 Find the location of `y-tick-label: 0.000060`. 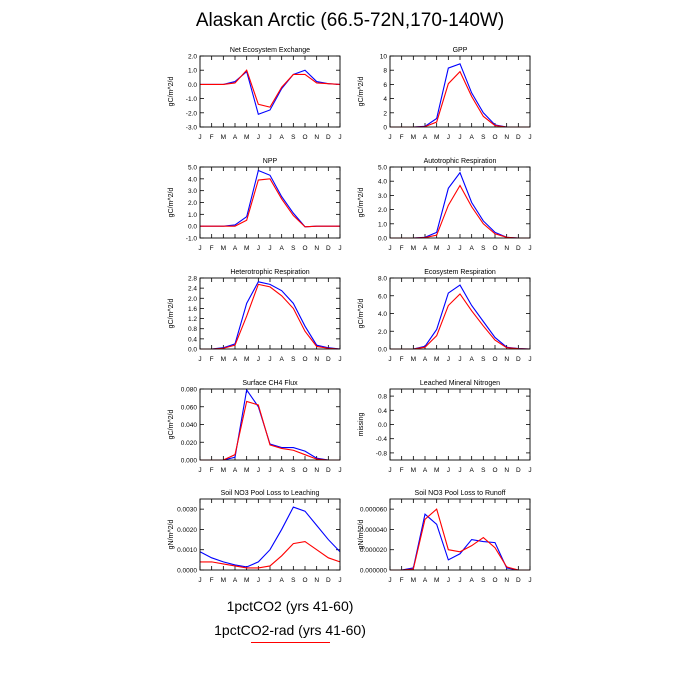

y-tick-label: 0.000060 is located at coordinates (373, 510).